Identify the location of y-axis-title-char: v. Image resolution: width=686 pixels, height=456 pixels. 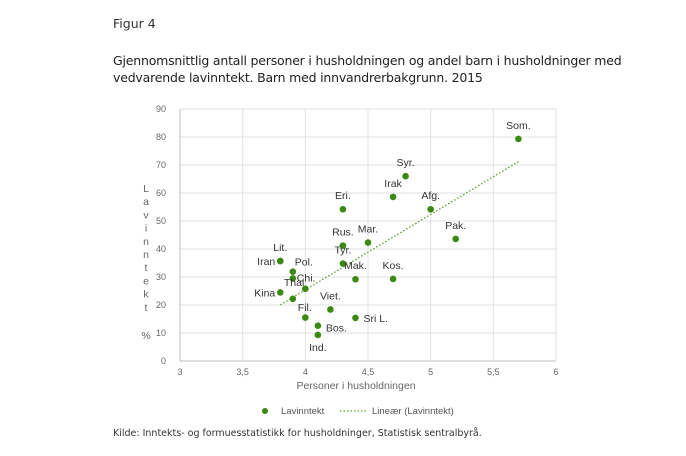
(146, 215).